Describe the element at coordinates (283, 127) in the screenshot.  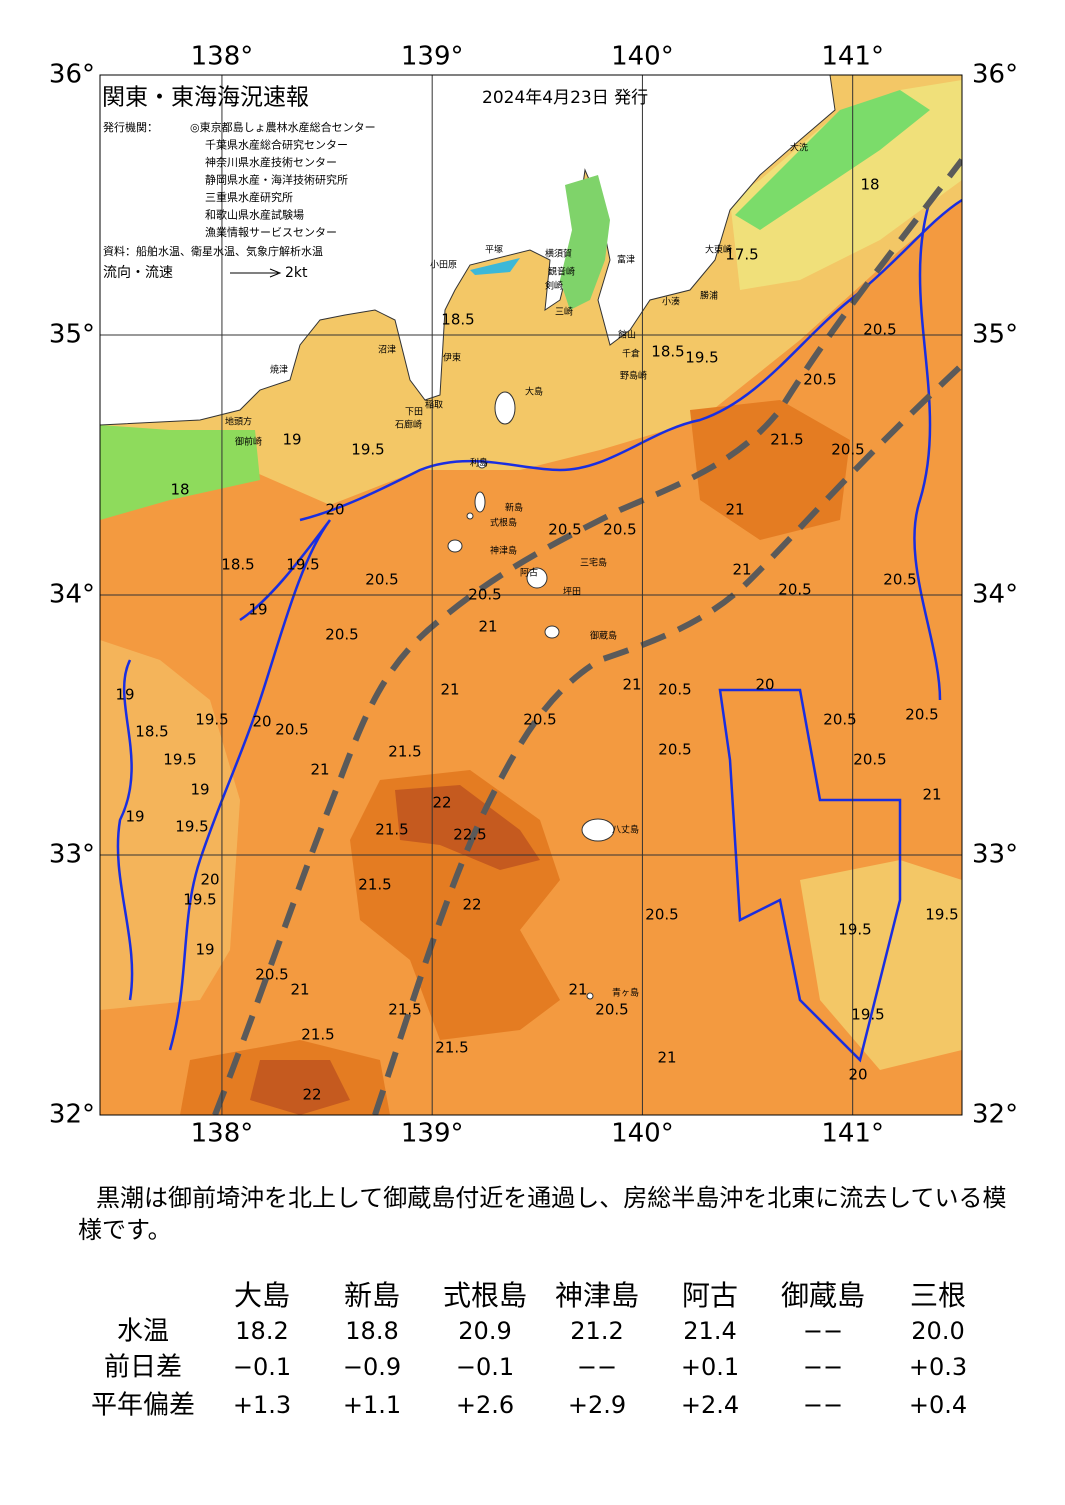
I see `issuer: ◎東京都島しょ農林水産総合センター` at that location.